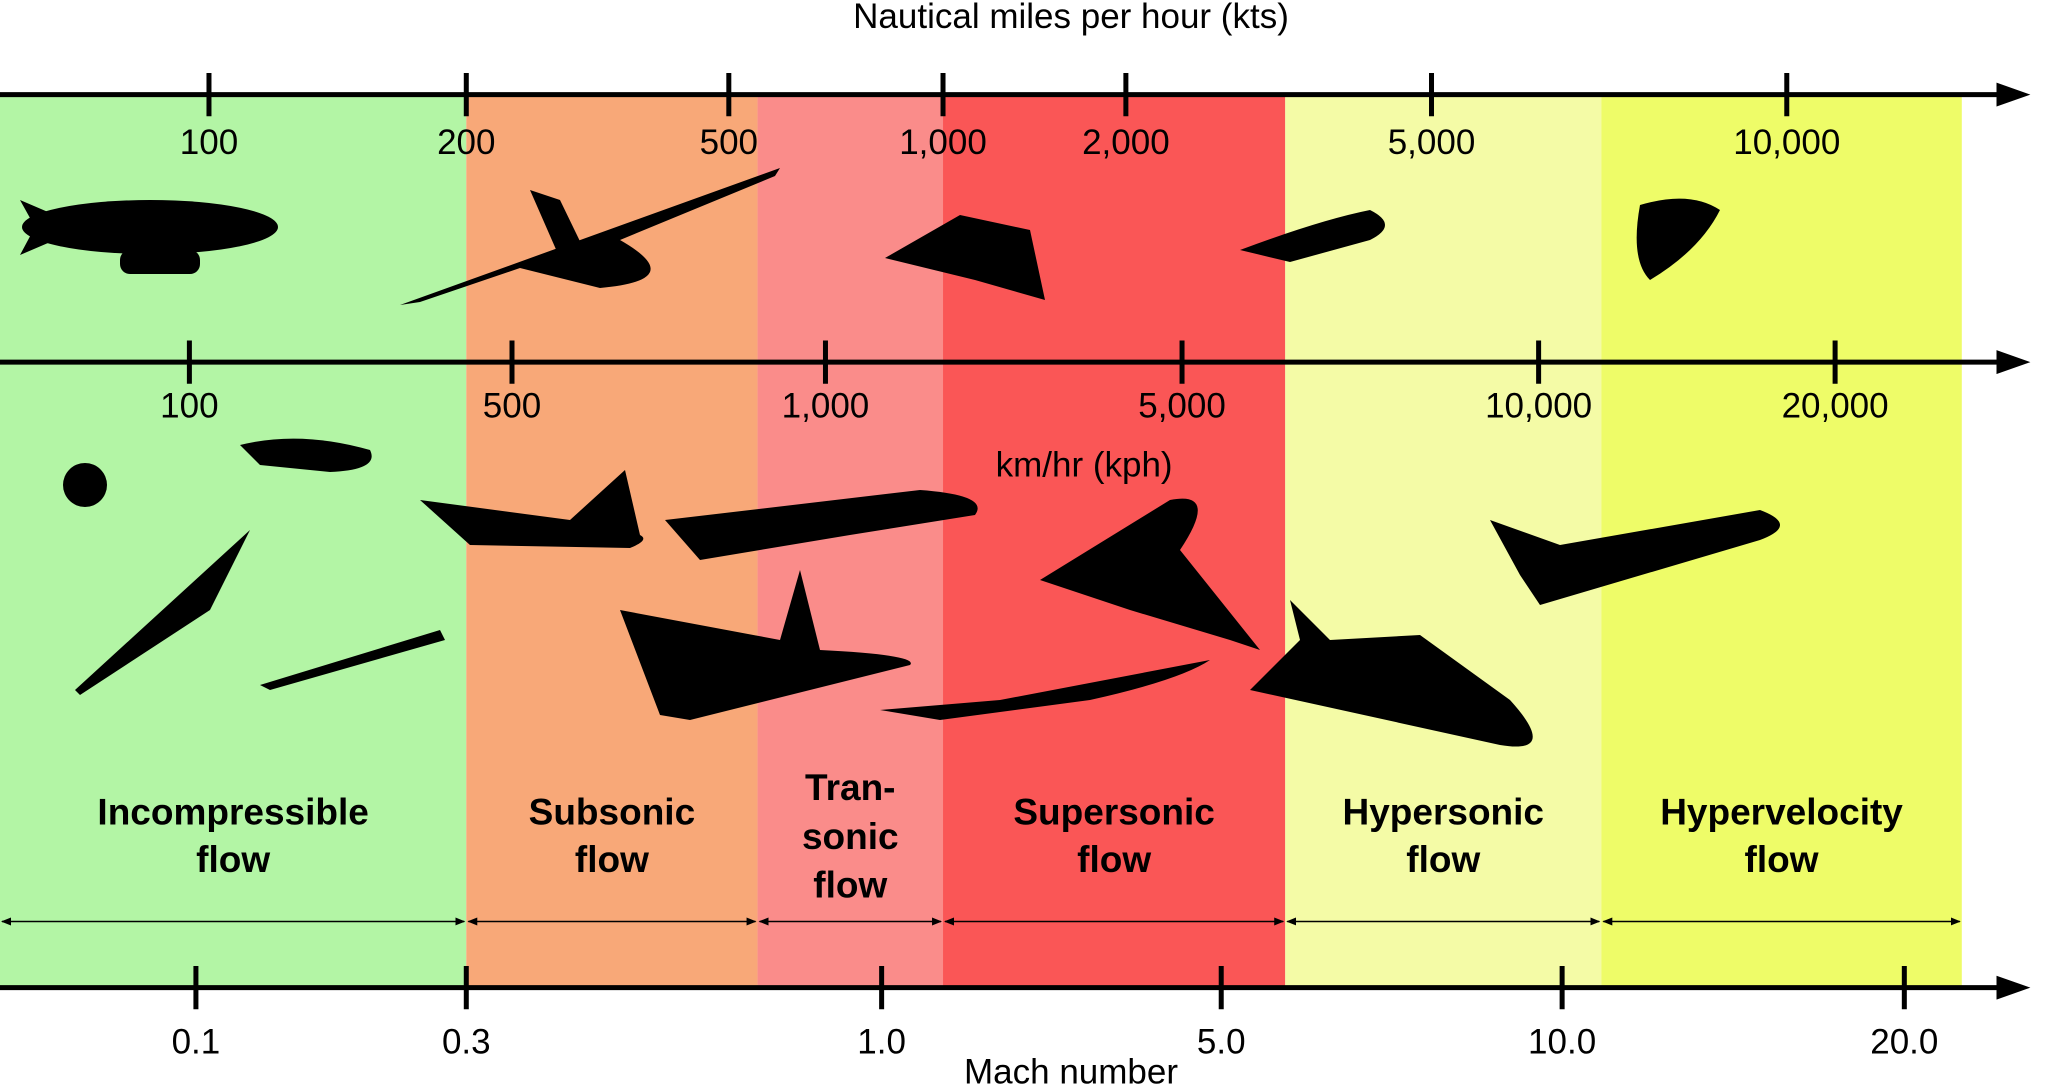 This screenshot has width=2048, height=1089. What do you see at coordinates (612, 812) in the screenshot?
I see `region-label: Subsonic` at bounding box center [612, 812].